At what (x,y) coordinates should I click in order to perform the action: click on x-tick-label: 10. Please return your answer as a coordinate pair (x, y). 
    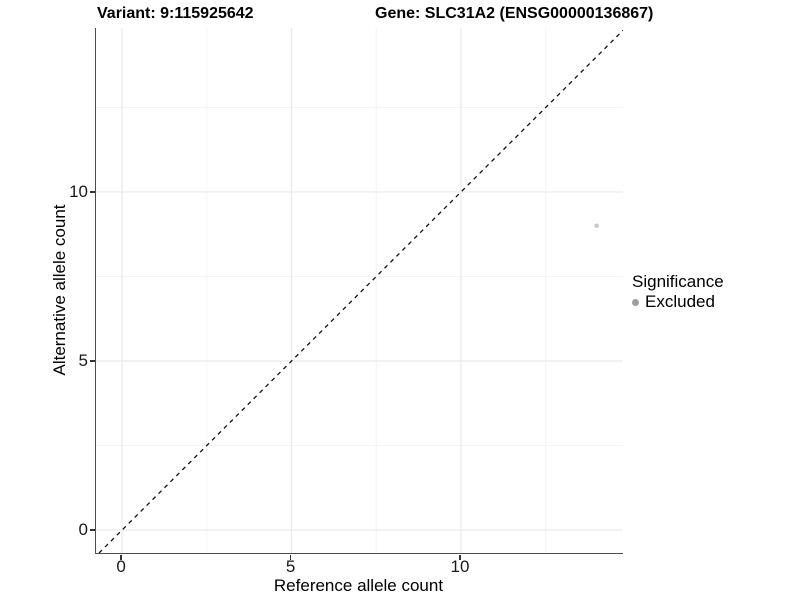
    Looking at the image, I should click on (460, 566).